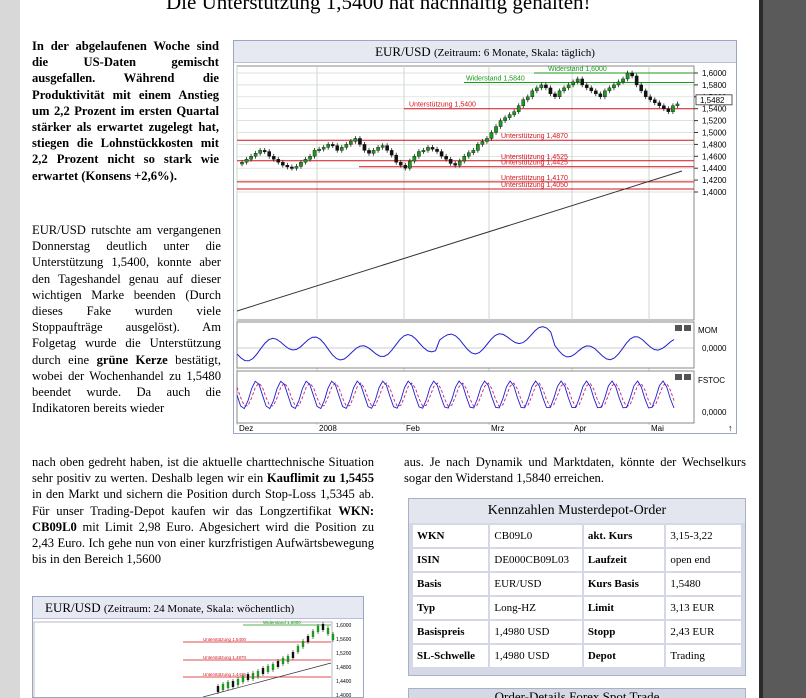 This screenshot has height=698, width=806. What do you see at coordinates (536, 656) in the screenshot?
I see `kennzahlen-value: 1,4980 USD` at bounding box center [536, 656].